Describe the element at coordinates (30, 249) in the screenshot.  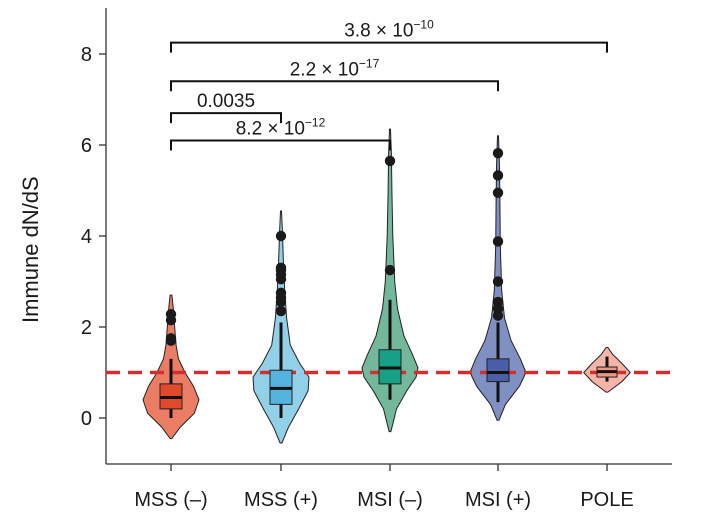
I see `y-axis-label: Immune dN/dS` at that location.